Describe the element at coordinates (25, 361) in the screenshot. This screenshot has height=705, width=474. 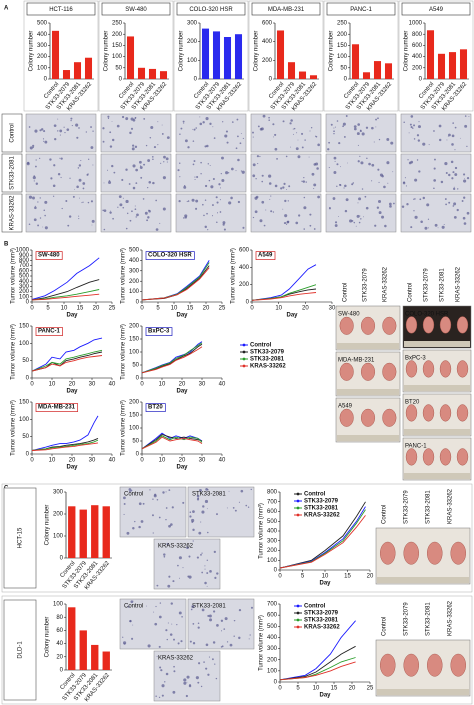
I see `y-tick-label: 50` at that location.